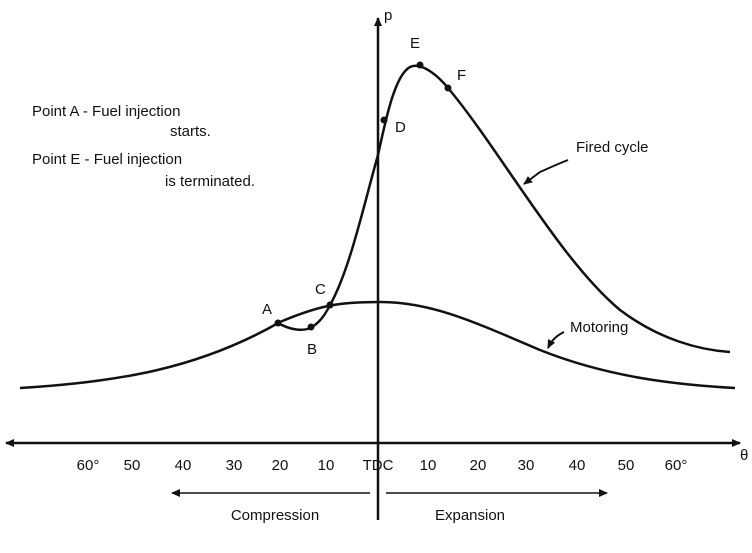  What do you see at coordinates (107, 159) in the screenshot?
I see `note: Point E - Fuel injection` at bounding box center [107, 159].